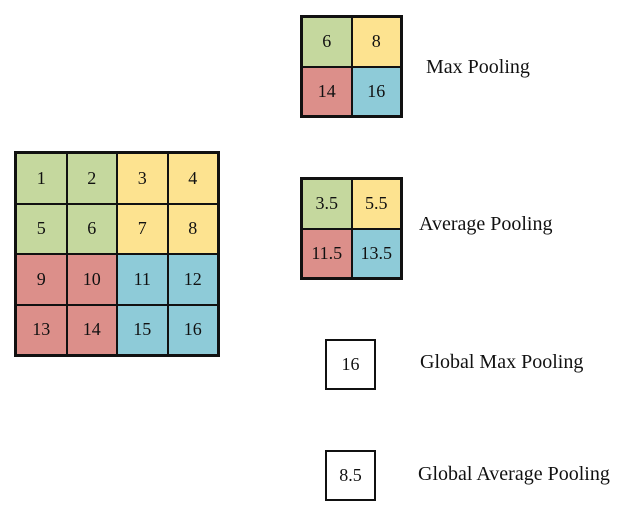 This screenshot has height=512, width=640. What do you see at coordinates (142, 178) in the screenshot?
I see `input-cell: 3` at bounding box center [142, 178].